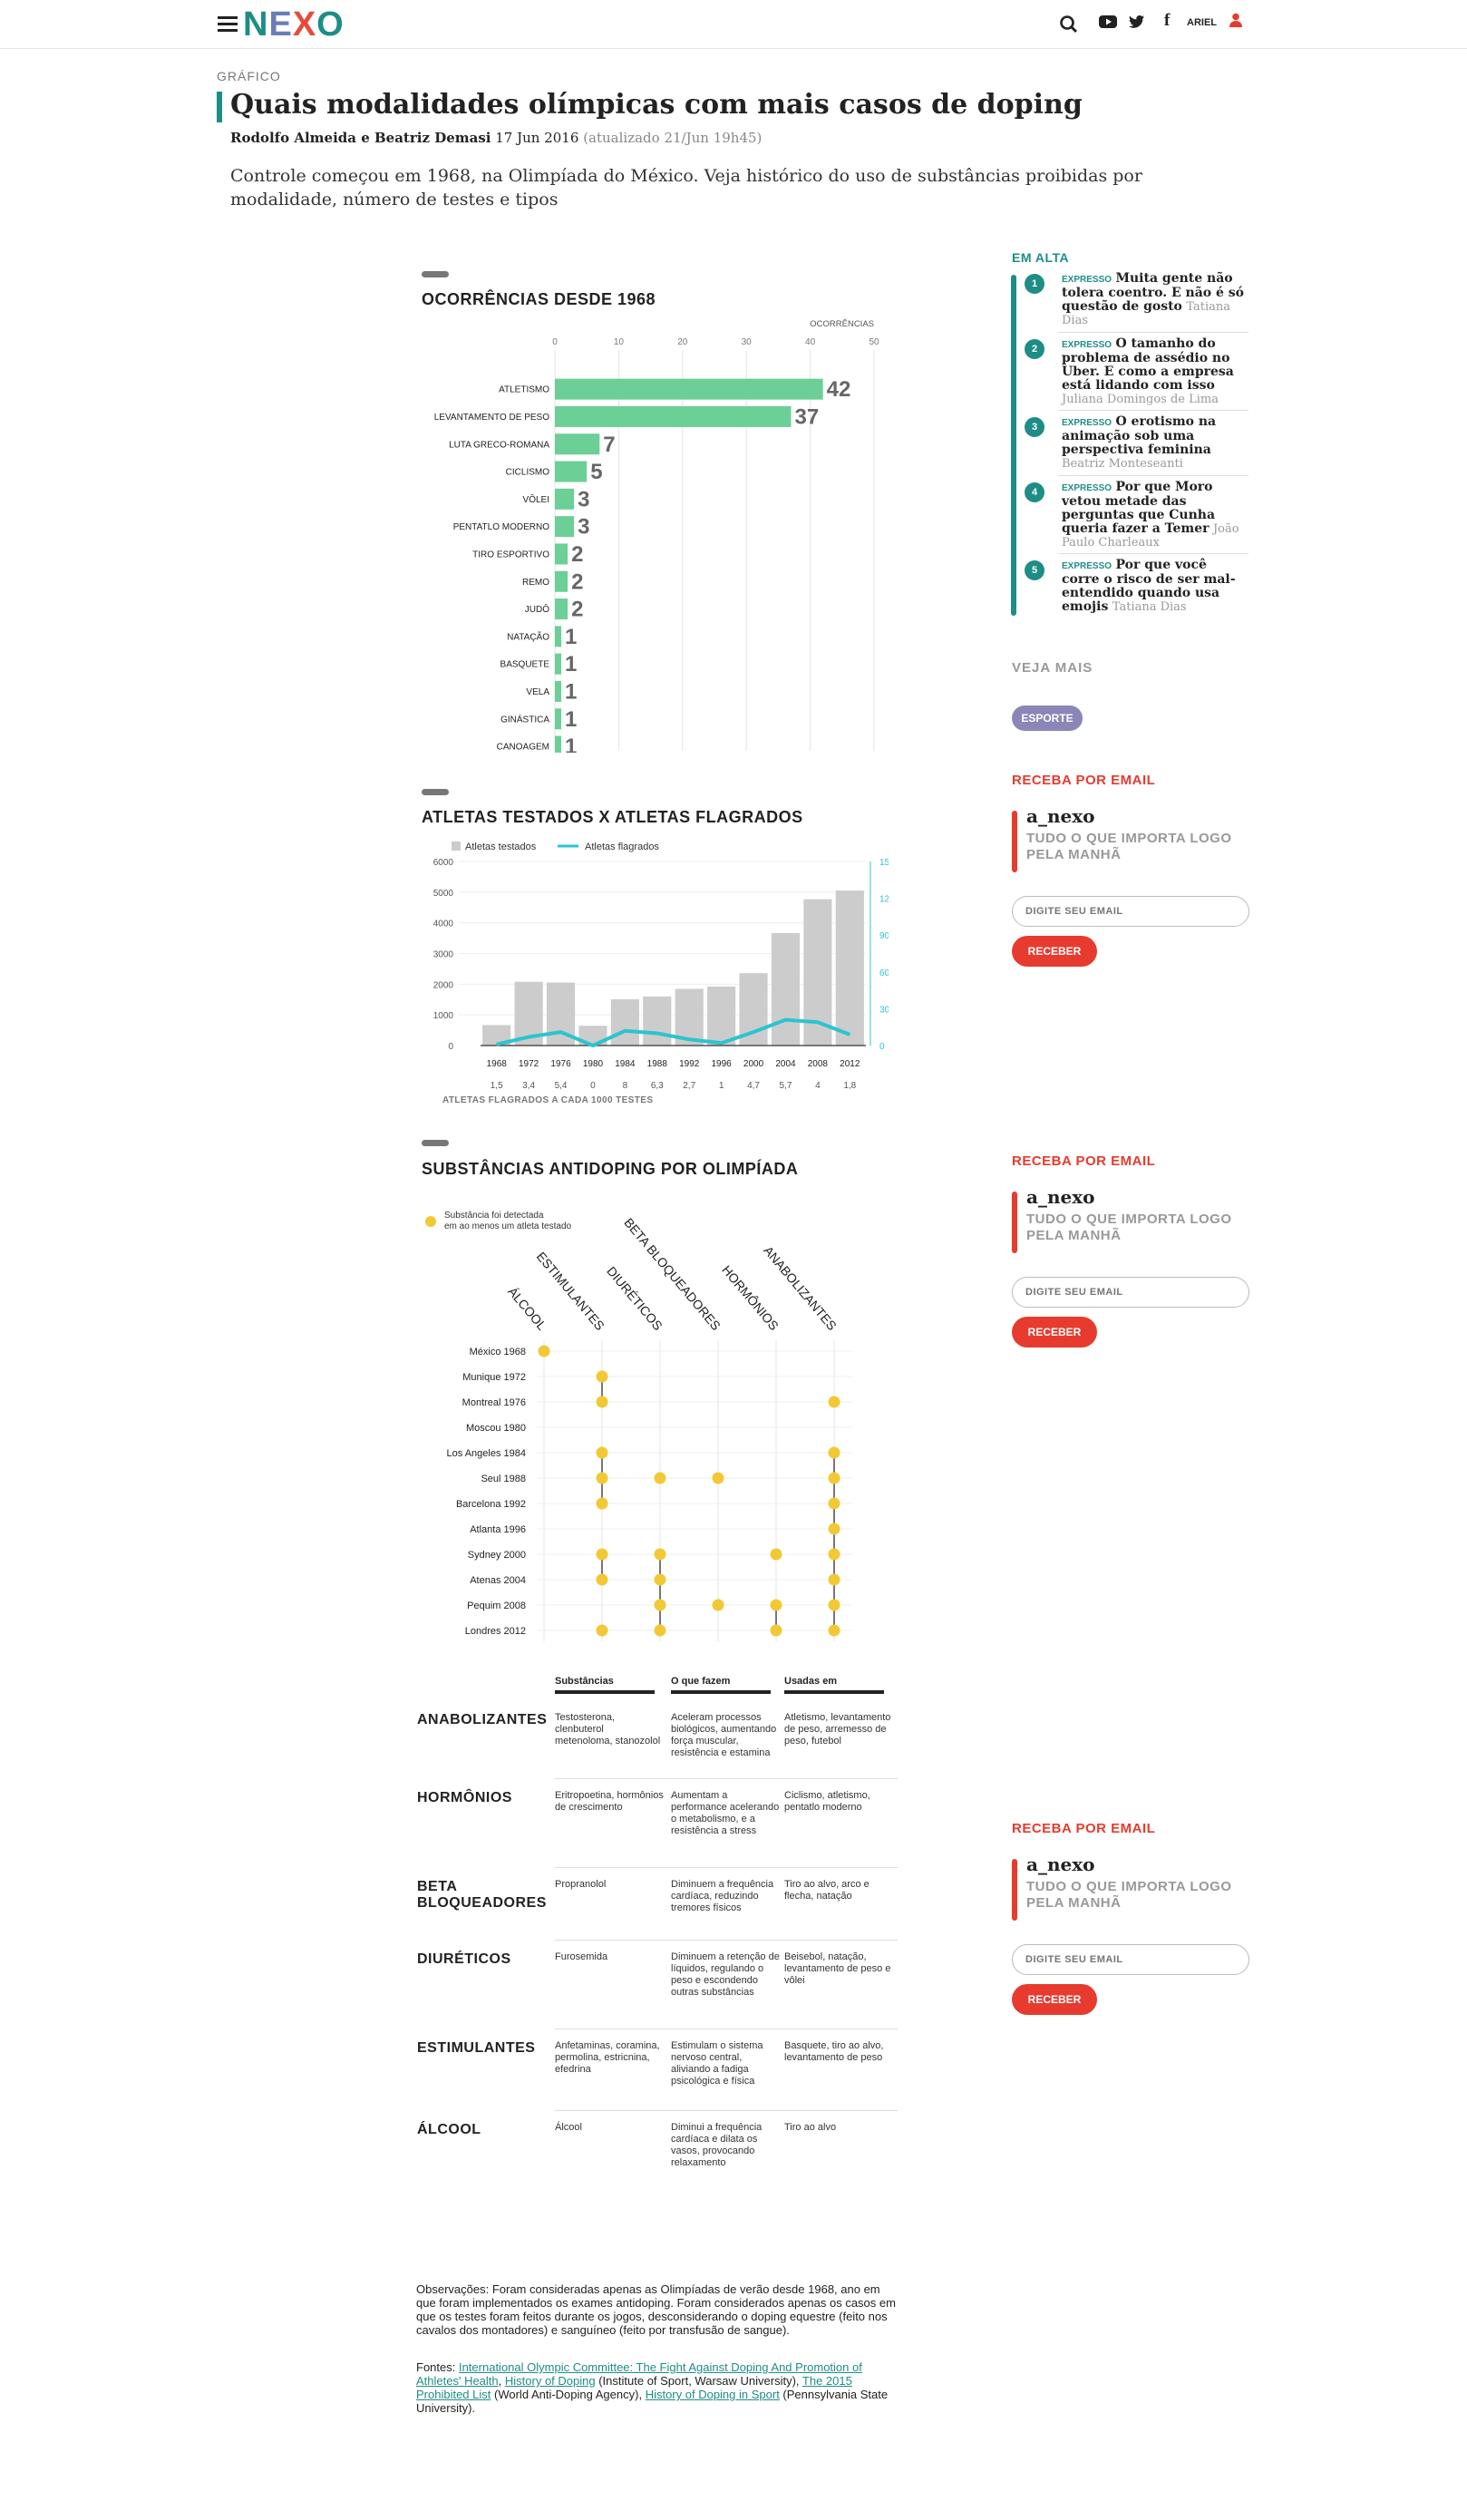 The image size is (1467, 2520). What do you see at coordinates (360, 138) in the screenshot?
I see `authors: Rodolfo Almeida e Beatriz Demasi` at bounding box center [360, 138].